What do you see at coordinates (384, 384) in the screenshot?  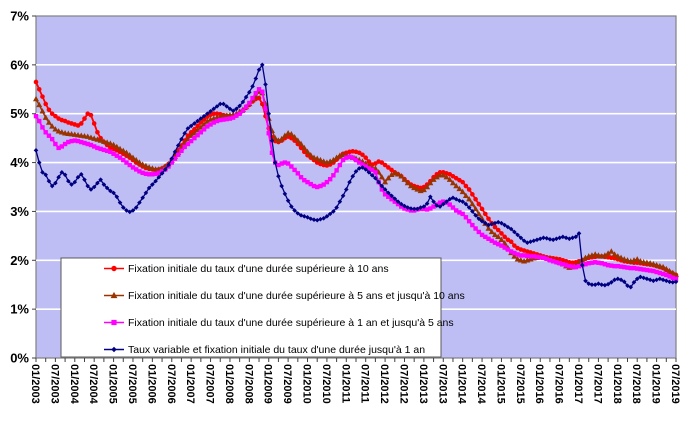 I see `x-axis-label: 01/2012` at bounding box center [384, 384].